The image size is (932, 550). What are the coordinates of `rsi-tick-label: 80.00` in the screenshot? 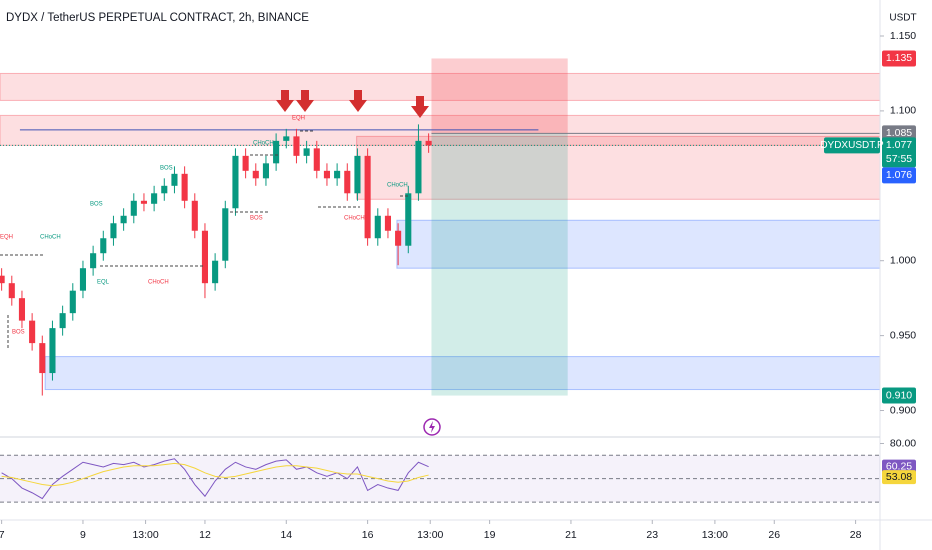 It's located at (903, 443).